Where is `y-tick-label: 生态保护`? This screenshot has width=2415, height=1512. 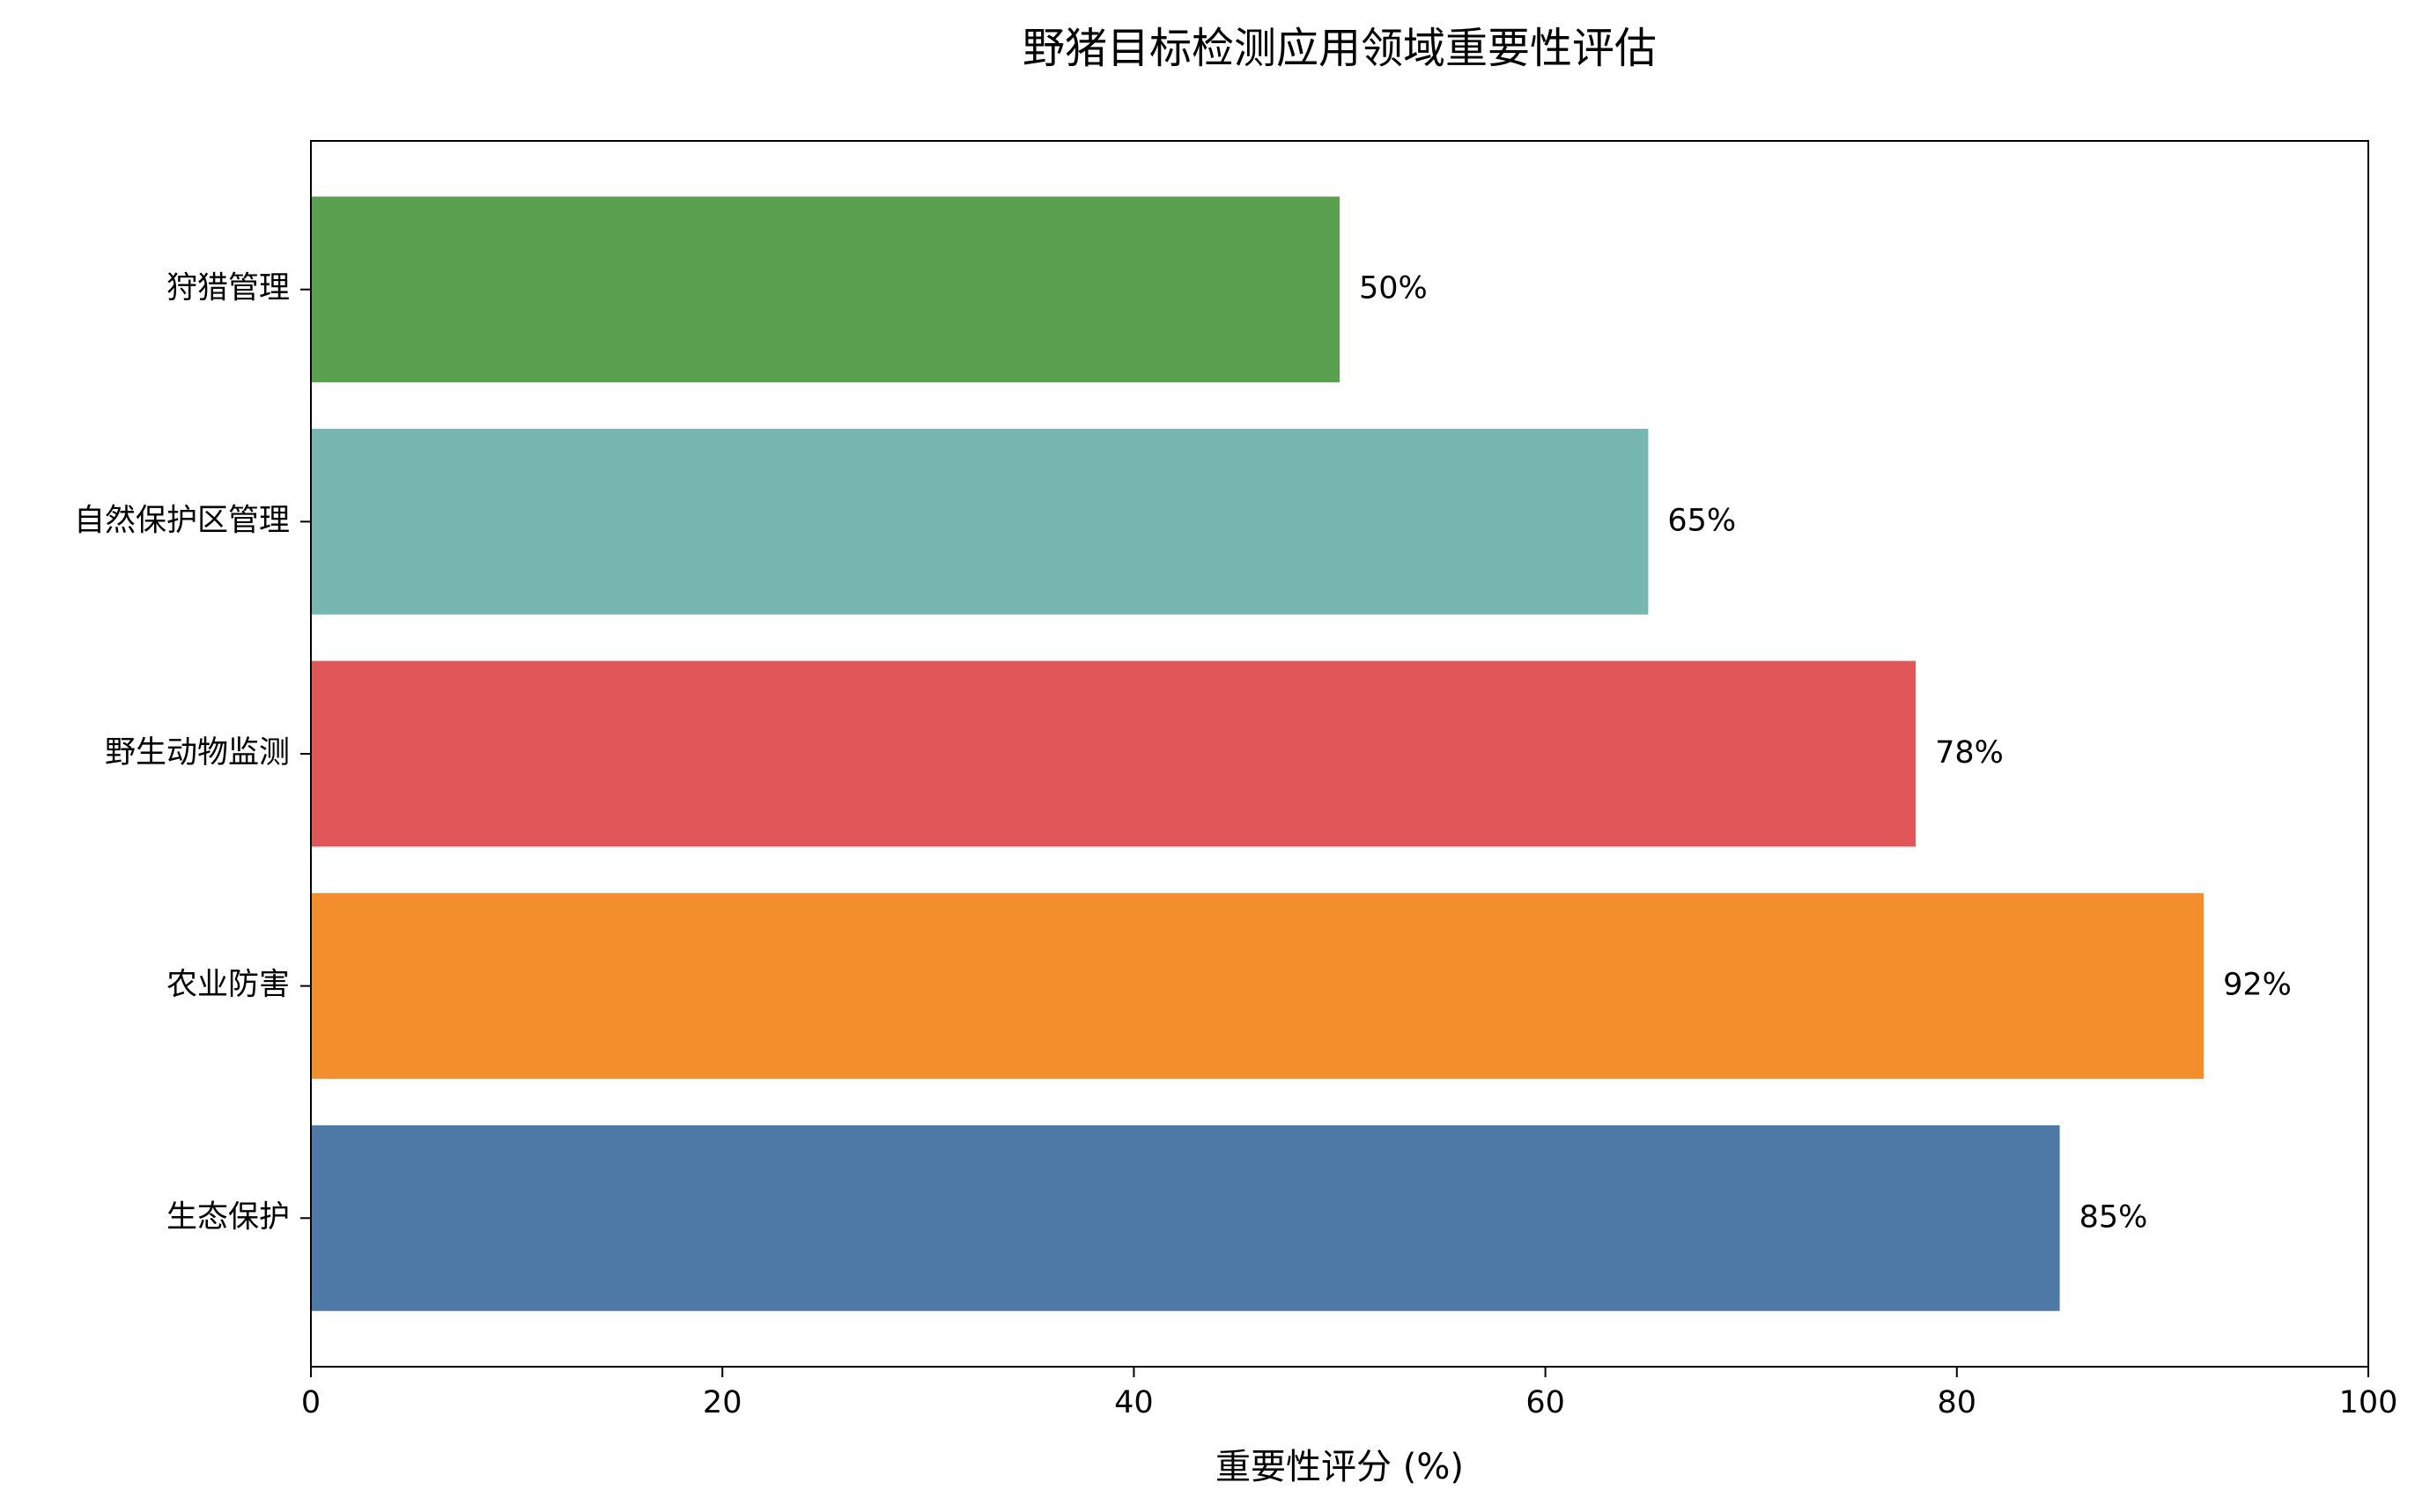 y-tick-label: 生态保护 is located at coordinates (228, 1217).